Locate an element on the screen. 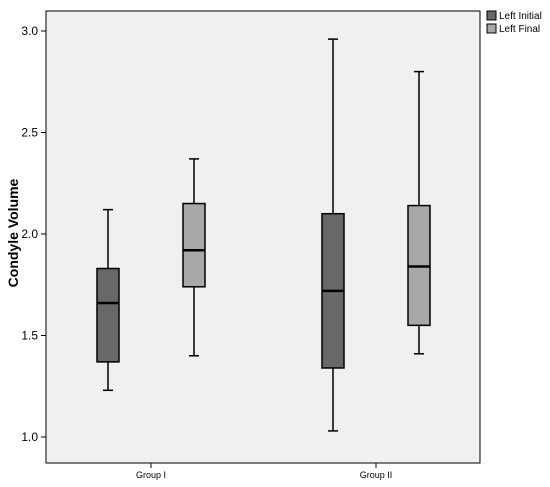 The width and height of the screenshot is (550, 487). y-tick-label: 1.5 is located at coordinates (29, 336).